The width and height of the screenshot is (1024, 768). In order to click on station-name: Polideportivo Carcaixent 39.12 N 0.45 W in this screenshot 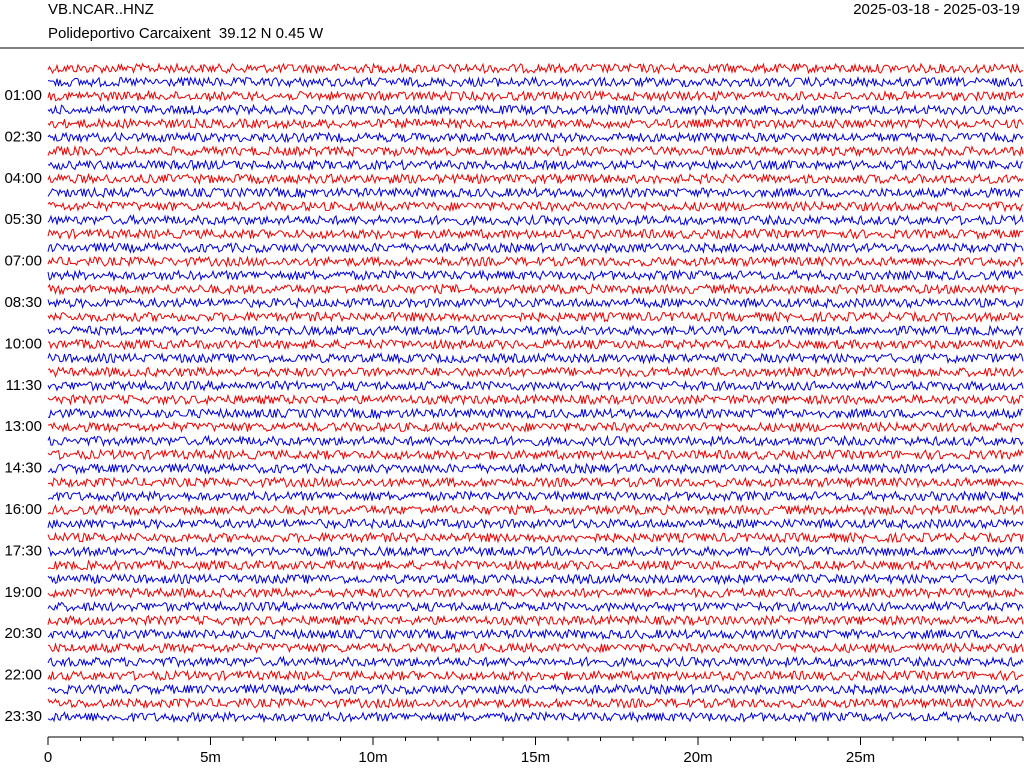, I will do `click(186, 33)`.